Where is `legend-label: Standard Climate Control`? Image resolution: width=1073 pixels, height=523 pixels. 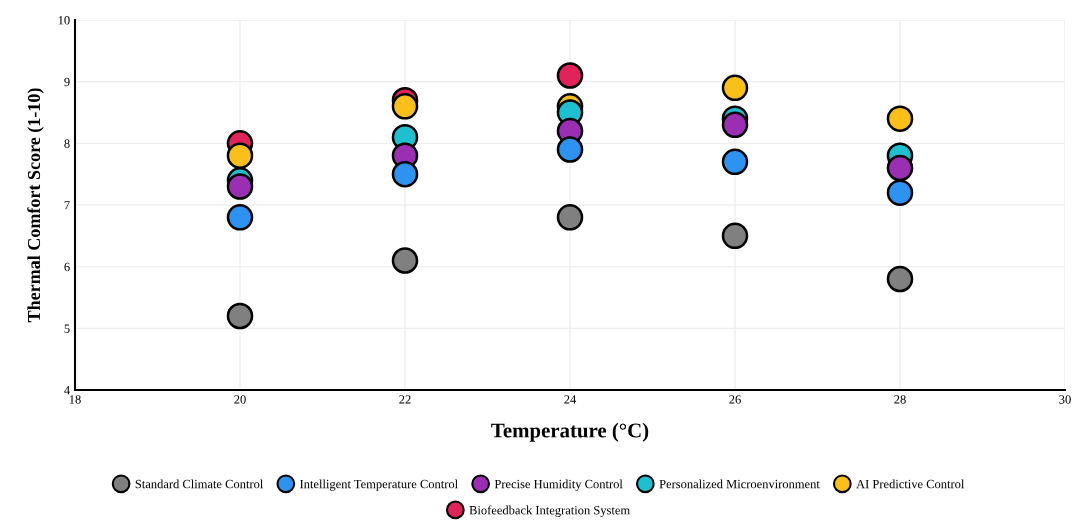 legend-label: Standard Climate Control is located at coordinates (199, 484).